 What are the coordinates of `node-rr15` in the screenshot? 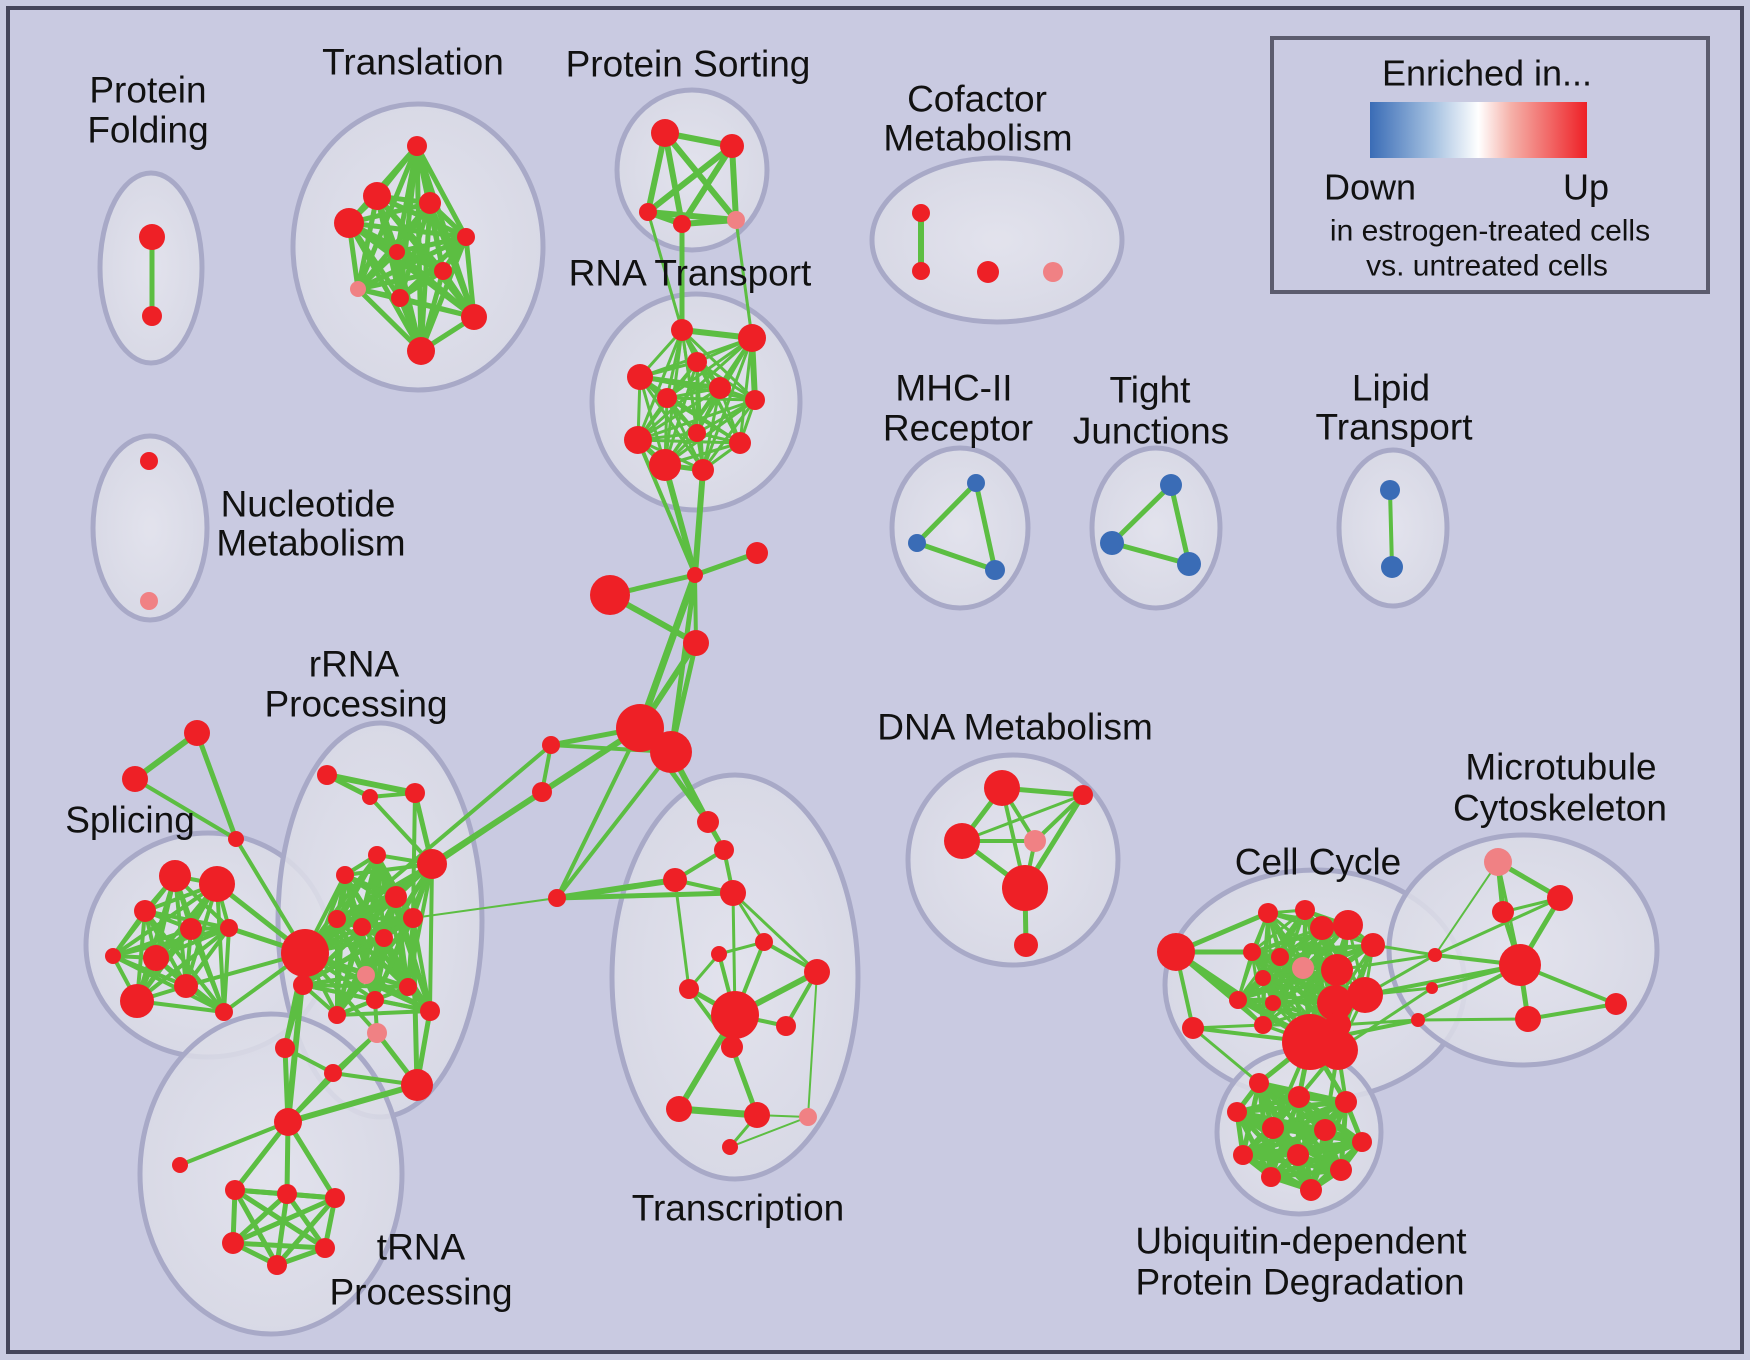 It's located at (430, 1011).